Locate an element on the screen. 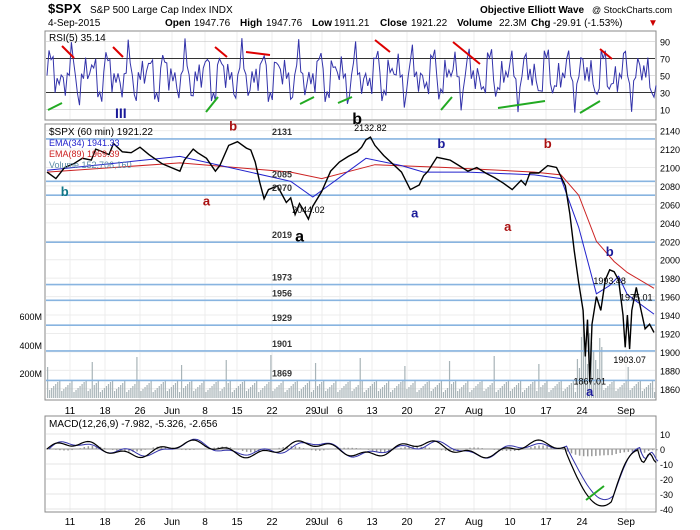  price-annotation: 1903.07 is located at coordinates (629, 360).